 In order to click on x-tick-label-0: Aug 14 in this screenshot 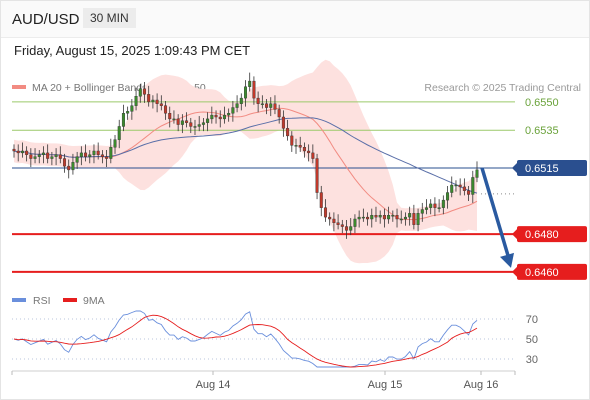, I will do `click(213, 385)`.